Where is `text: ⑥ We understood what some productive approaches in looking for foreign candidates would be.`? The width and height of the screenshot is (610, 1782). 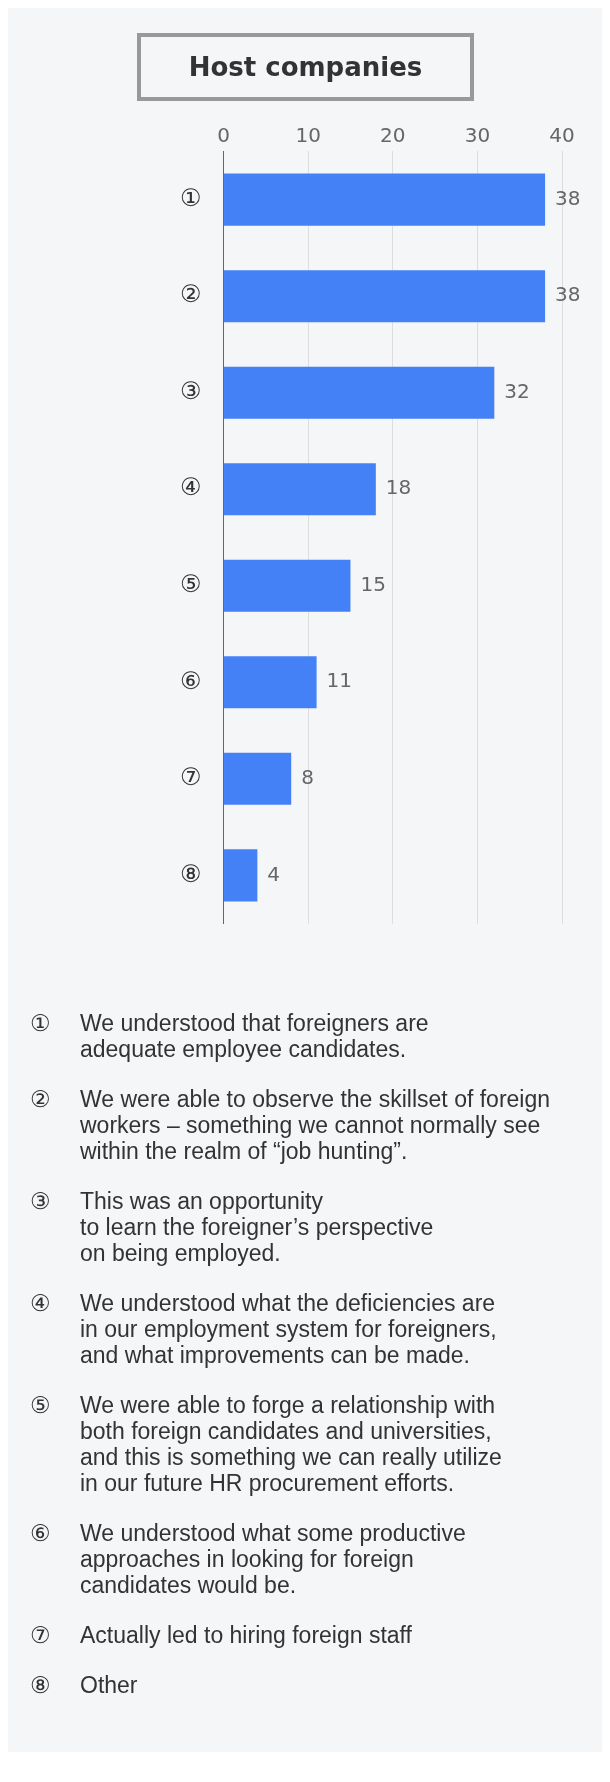 text: ⑥ We understood what some productive approaches in looking for foreign candidates would be. is located at coordinates (248, 1559).